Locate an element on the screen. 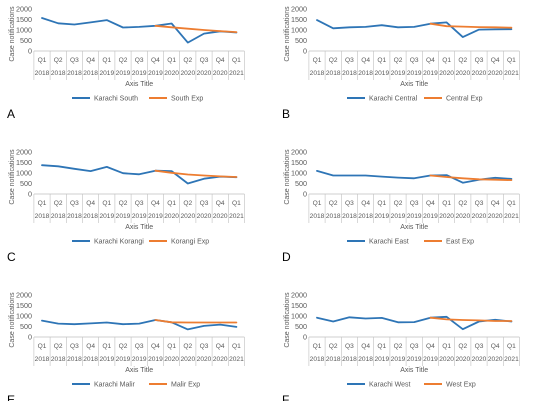  legend-label: Central Exp is located at coordinates (464, 99).